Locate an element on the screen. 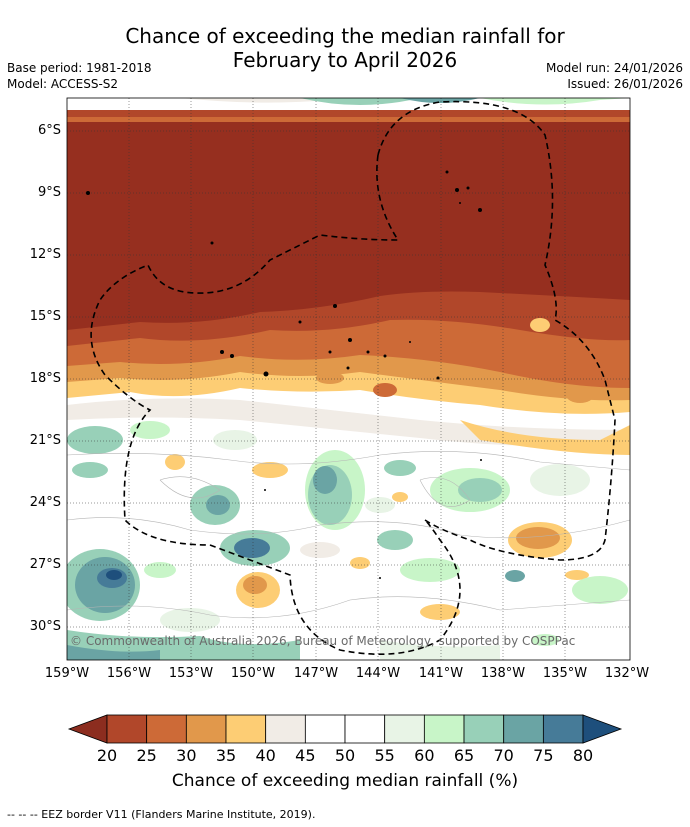  lon-label: 141°W is located at coordinates (441, 673).